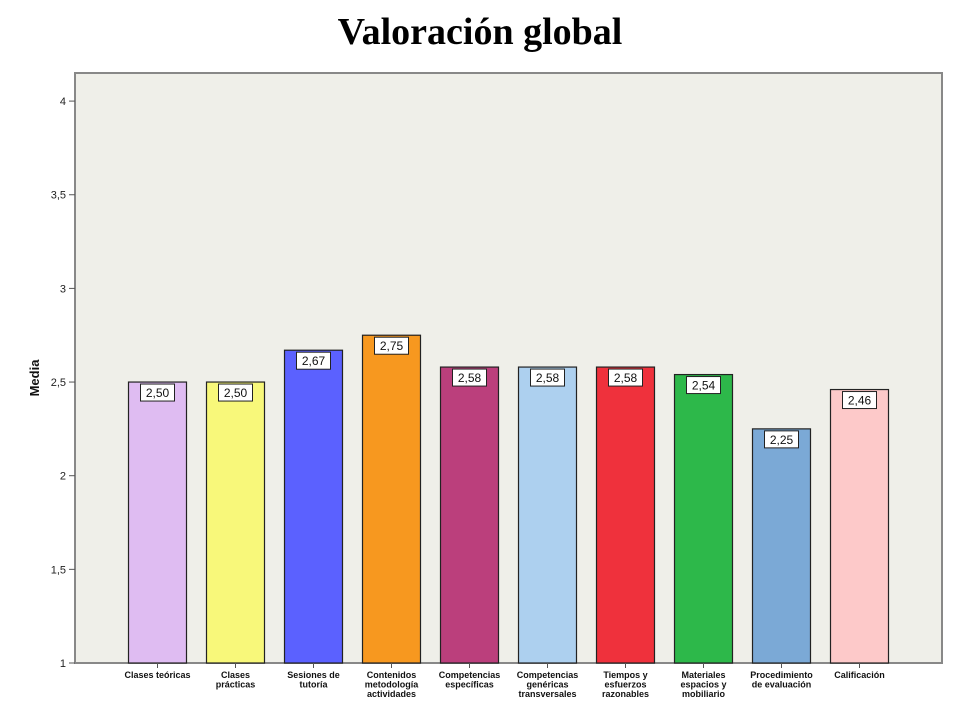 This screenshot has width=960, height=720. Describe the element at coordinates (58, 383) in the screenshot. I see `y-tick-label: 2,5` at that location.